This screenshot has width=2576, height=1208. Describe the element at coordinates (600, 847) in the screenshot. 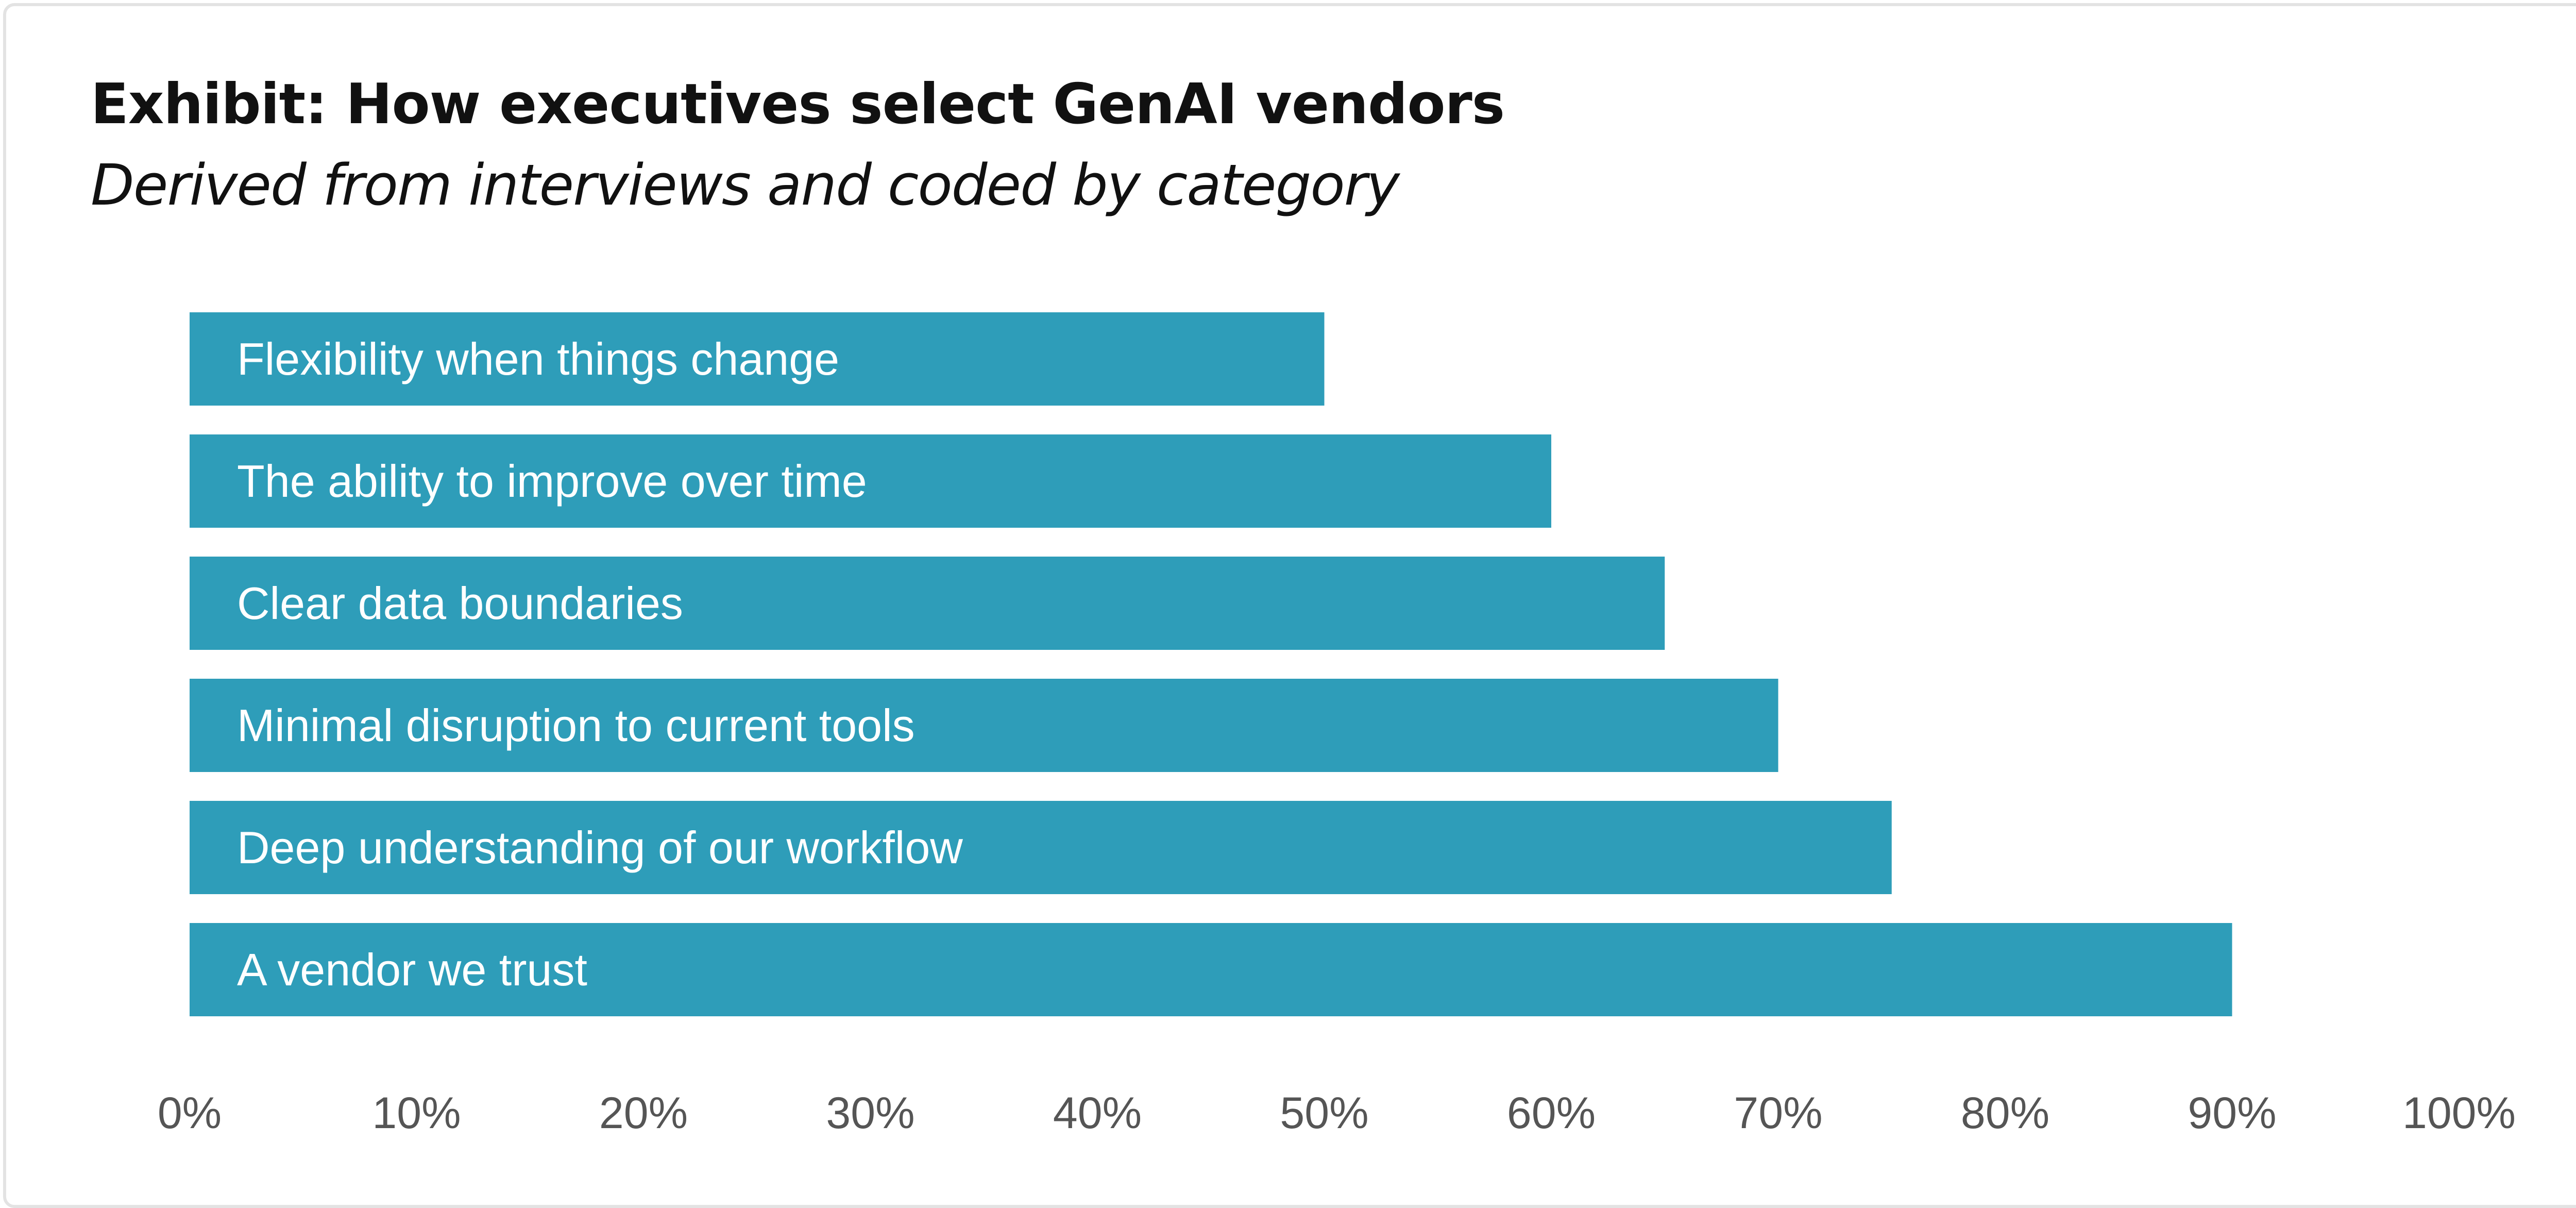

I see `bar-category-label: Deep understanding of our workflow` at that location.